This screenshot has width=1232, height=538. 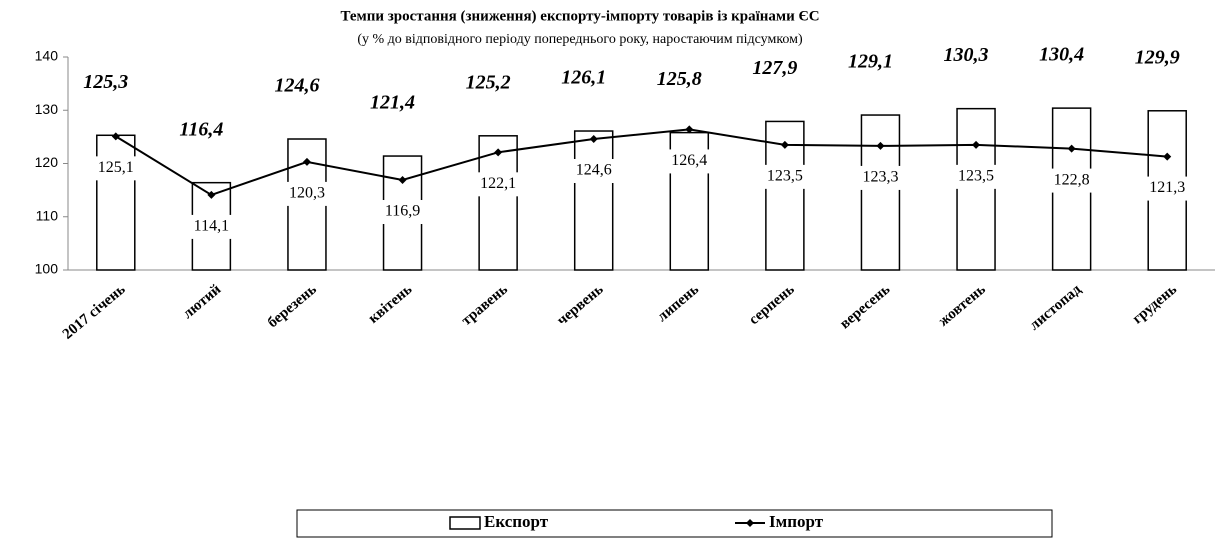 What do you see at coordinates (516, 521) in the screenshot?
I see `legend-label: Експорт` at bounding box center [516, 521].